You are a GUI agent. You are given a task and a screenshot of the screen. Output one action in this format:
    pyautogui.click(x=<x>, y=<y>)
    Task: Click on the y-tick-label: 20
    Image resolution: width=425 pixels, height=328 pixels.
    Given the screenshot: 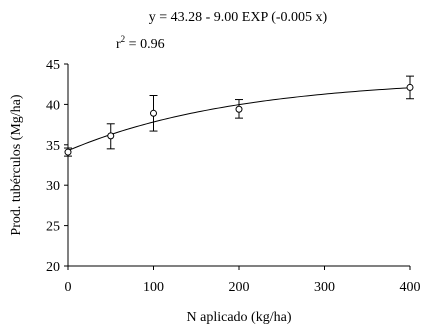 What is the action you would take?
    pyautogui.click(x=53, y=267)
    